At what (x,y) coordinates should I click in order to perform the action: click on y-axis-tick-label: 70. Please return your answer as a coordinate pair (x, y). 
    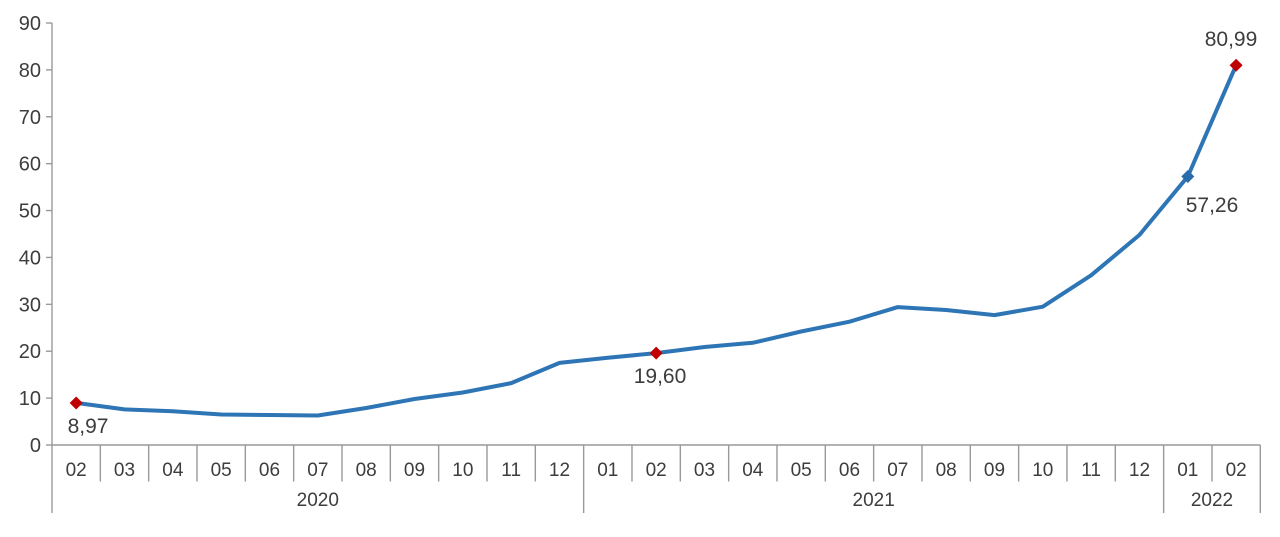
    Looking at the image, I should click on (30, 118).